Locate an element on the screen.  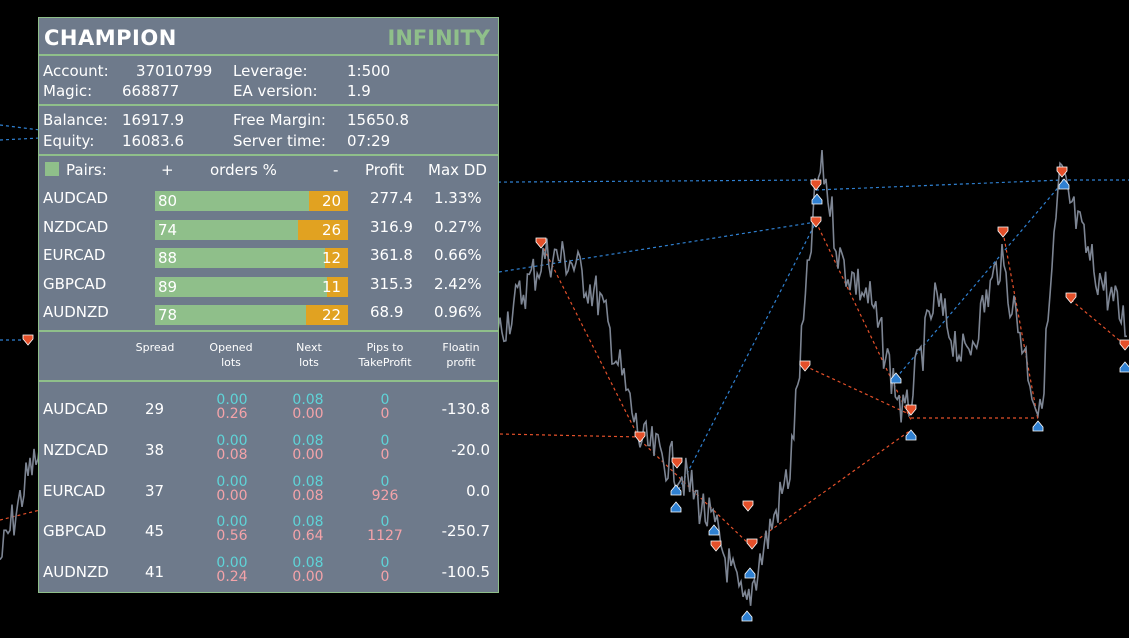
detail-row: NZDCAD 38 0.00 0.08 0.08 0.00 0 0 -20.0 is located at coordinates (268, 454).